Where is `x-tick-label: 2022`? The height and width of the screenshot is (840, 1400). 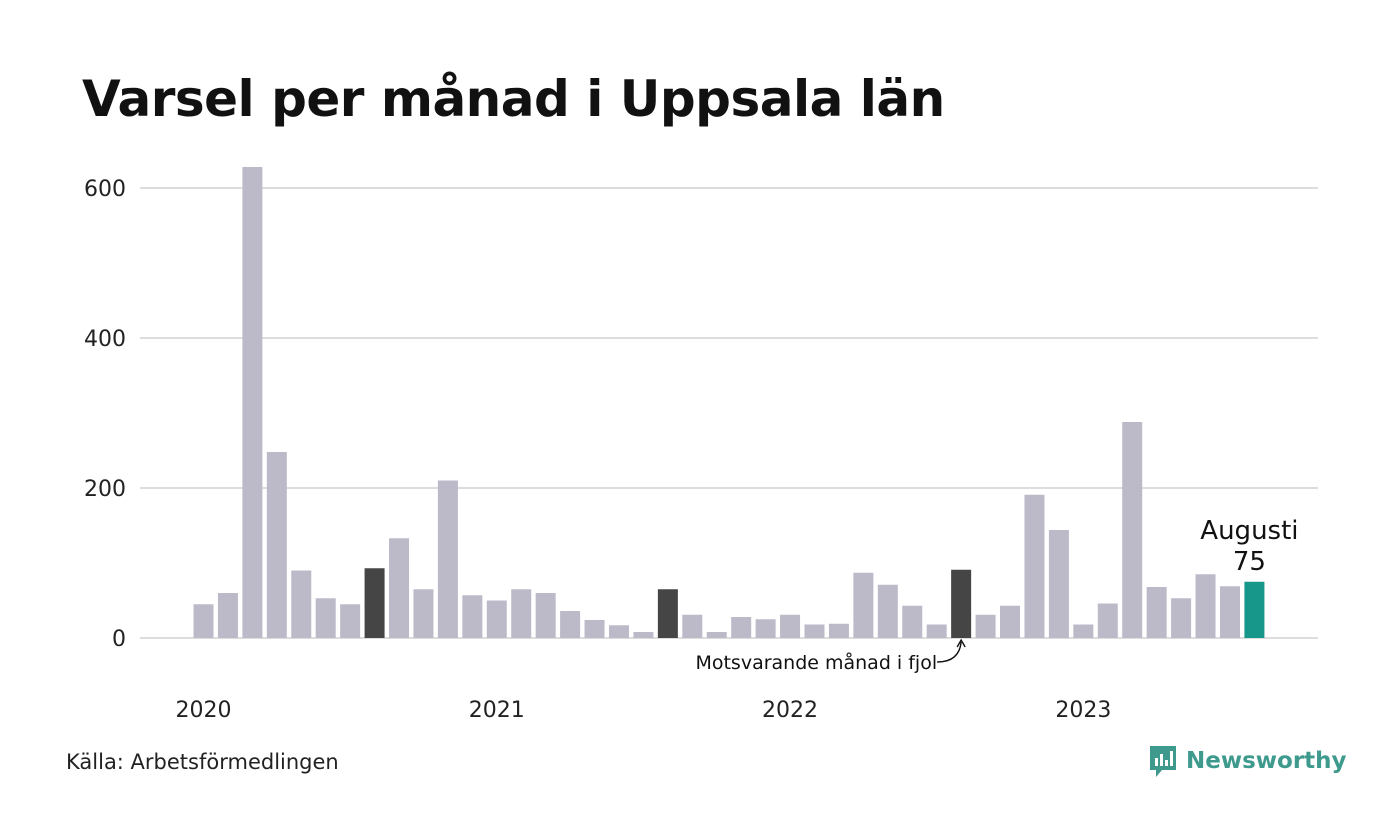 x-tick-label: 2022 is located at coordinates (790, 710).